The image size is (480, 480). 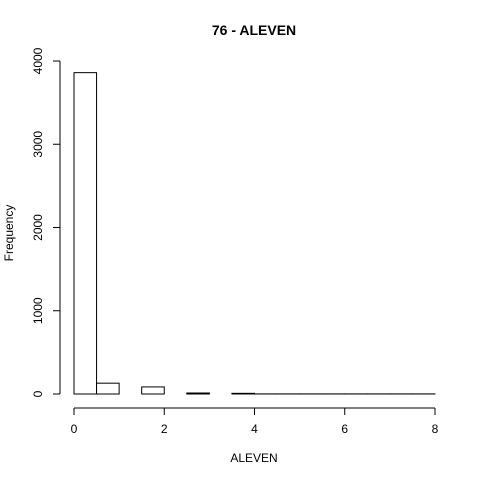 What do you see at coordinates (38, 144) in the screenshot?
I see `y-tick-label-3: 3000` at bounding box center [38, 144].